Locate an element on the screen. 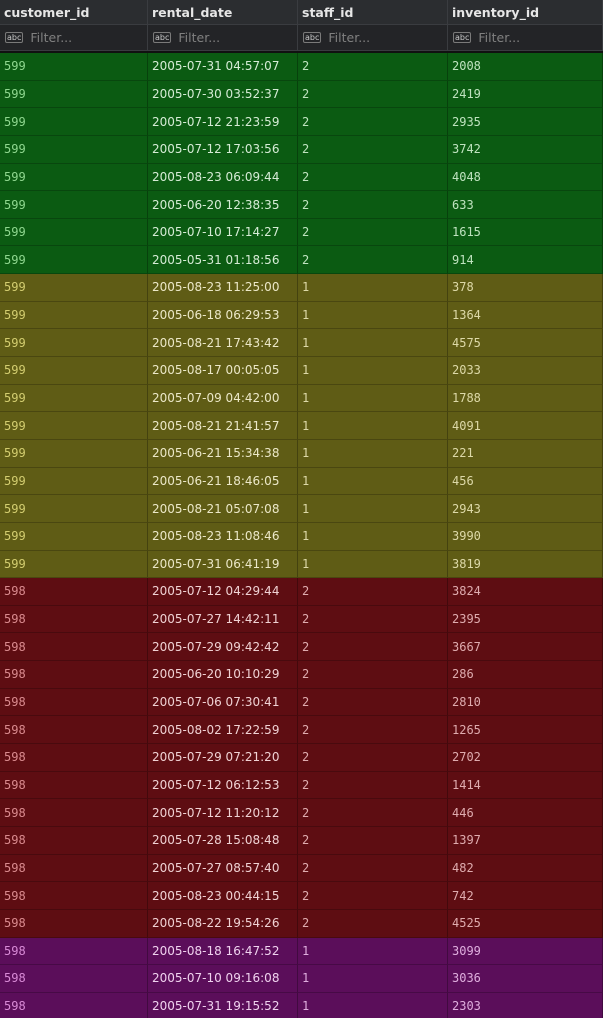  filter-input-rental-date is located at coordinates (233, 37).